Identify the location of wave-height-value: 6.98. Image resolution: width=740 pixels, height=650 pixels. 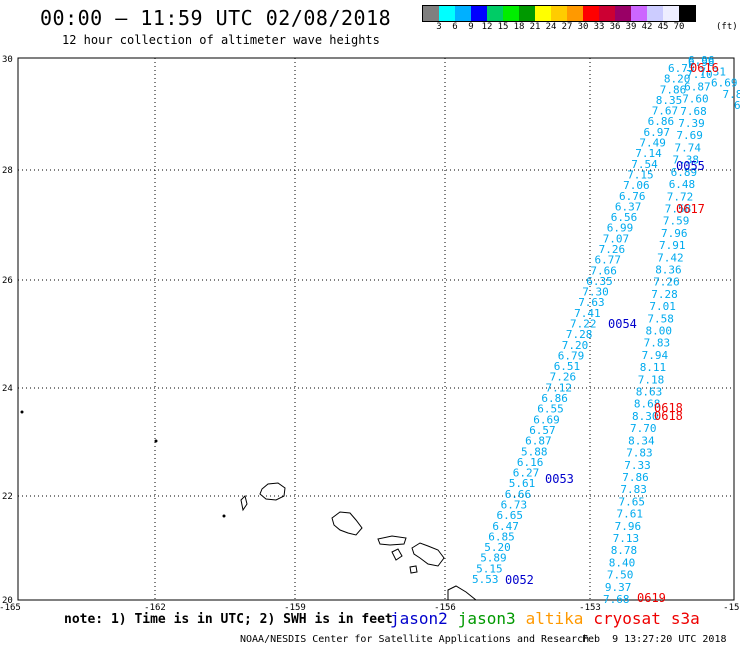
(701, 62).